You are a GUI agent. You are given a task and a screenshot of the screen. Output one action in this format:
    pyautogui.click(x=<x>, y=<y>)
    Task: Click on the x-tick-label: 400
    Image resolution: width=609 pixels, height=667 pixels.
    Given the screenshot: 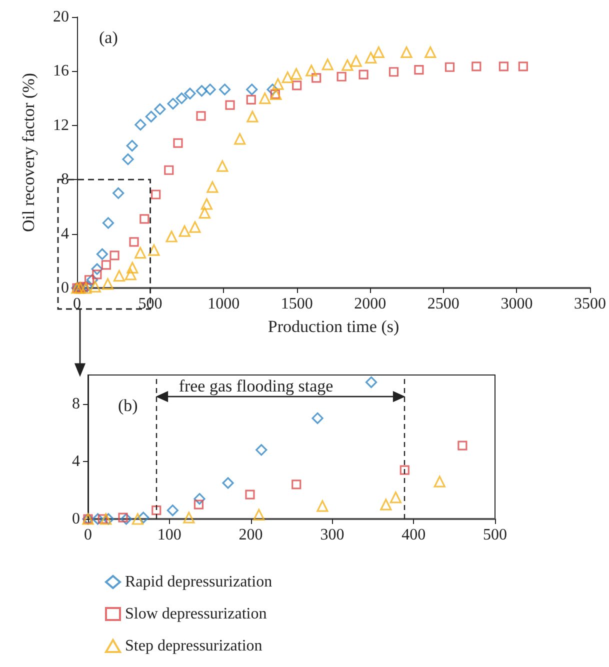 What is the action you would take?
    pyautogui.click(x=414, y=535)
    